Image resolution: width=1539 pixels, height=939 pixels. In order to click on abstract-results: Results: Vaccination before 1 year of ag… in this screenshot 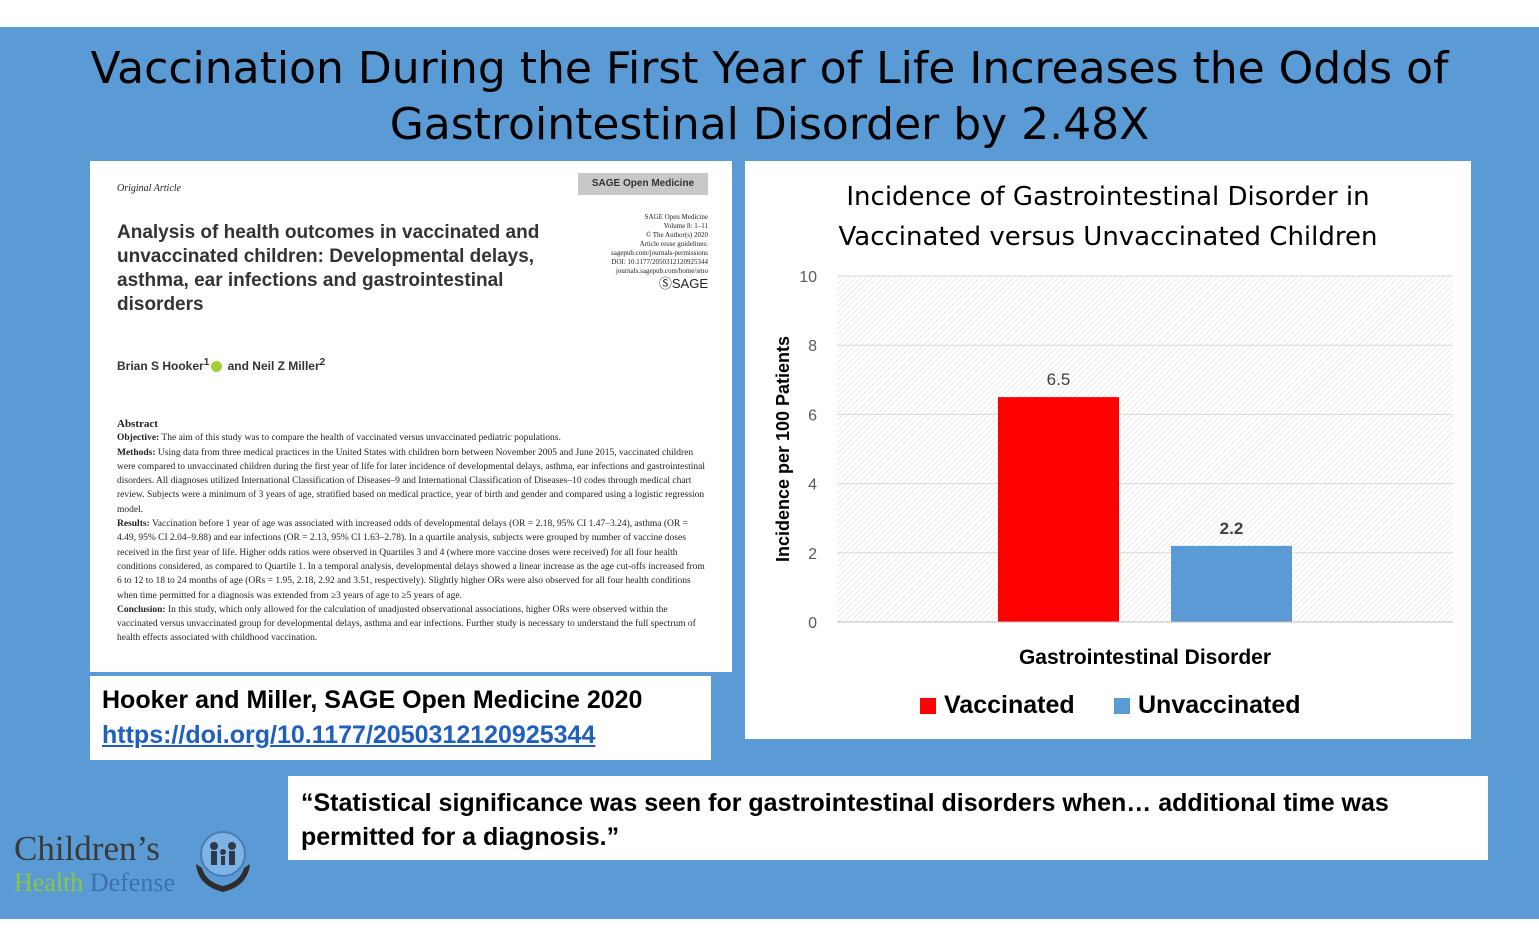, I will do `click(411, 560)`.